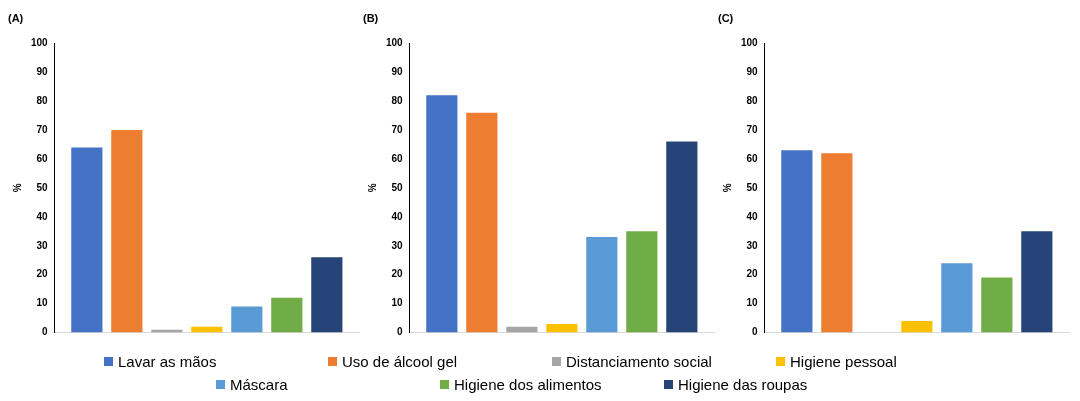 This screenshot has width=1080, height=401. What do you see at coordinates (371, 17) in the screenshot?
I see `chart-title: (B)` at bounding box center [371, 17].